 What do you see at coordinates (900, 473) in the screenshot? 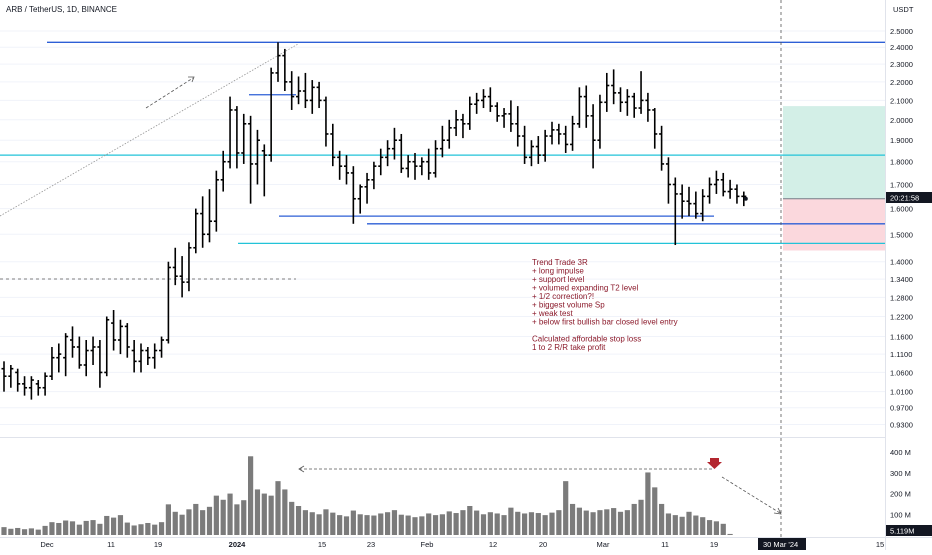
I see `volume-tick-label: 300 M` at bounding box center [900, 473].